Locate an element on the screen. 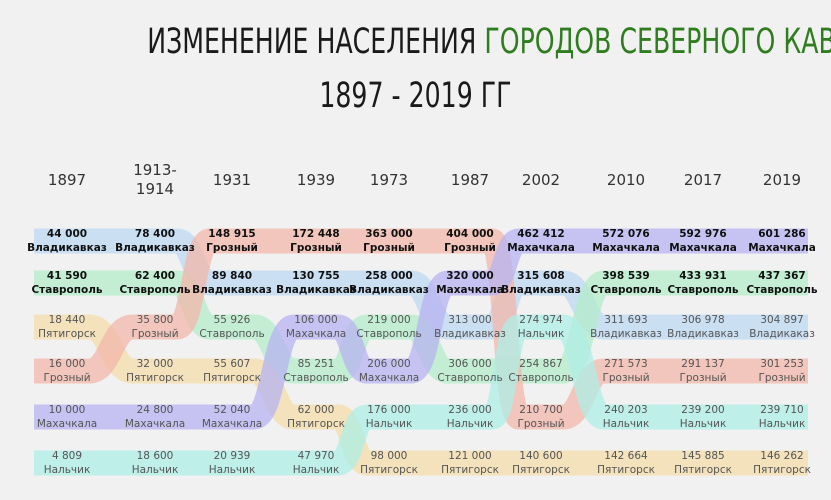 The height and width of the screenshot is (500, 831). data-label: 592 976 Махачкала is located at coordinates (703, 241).